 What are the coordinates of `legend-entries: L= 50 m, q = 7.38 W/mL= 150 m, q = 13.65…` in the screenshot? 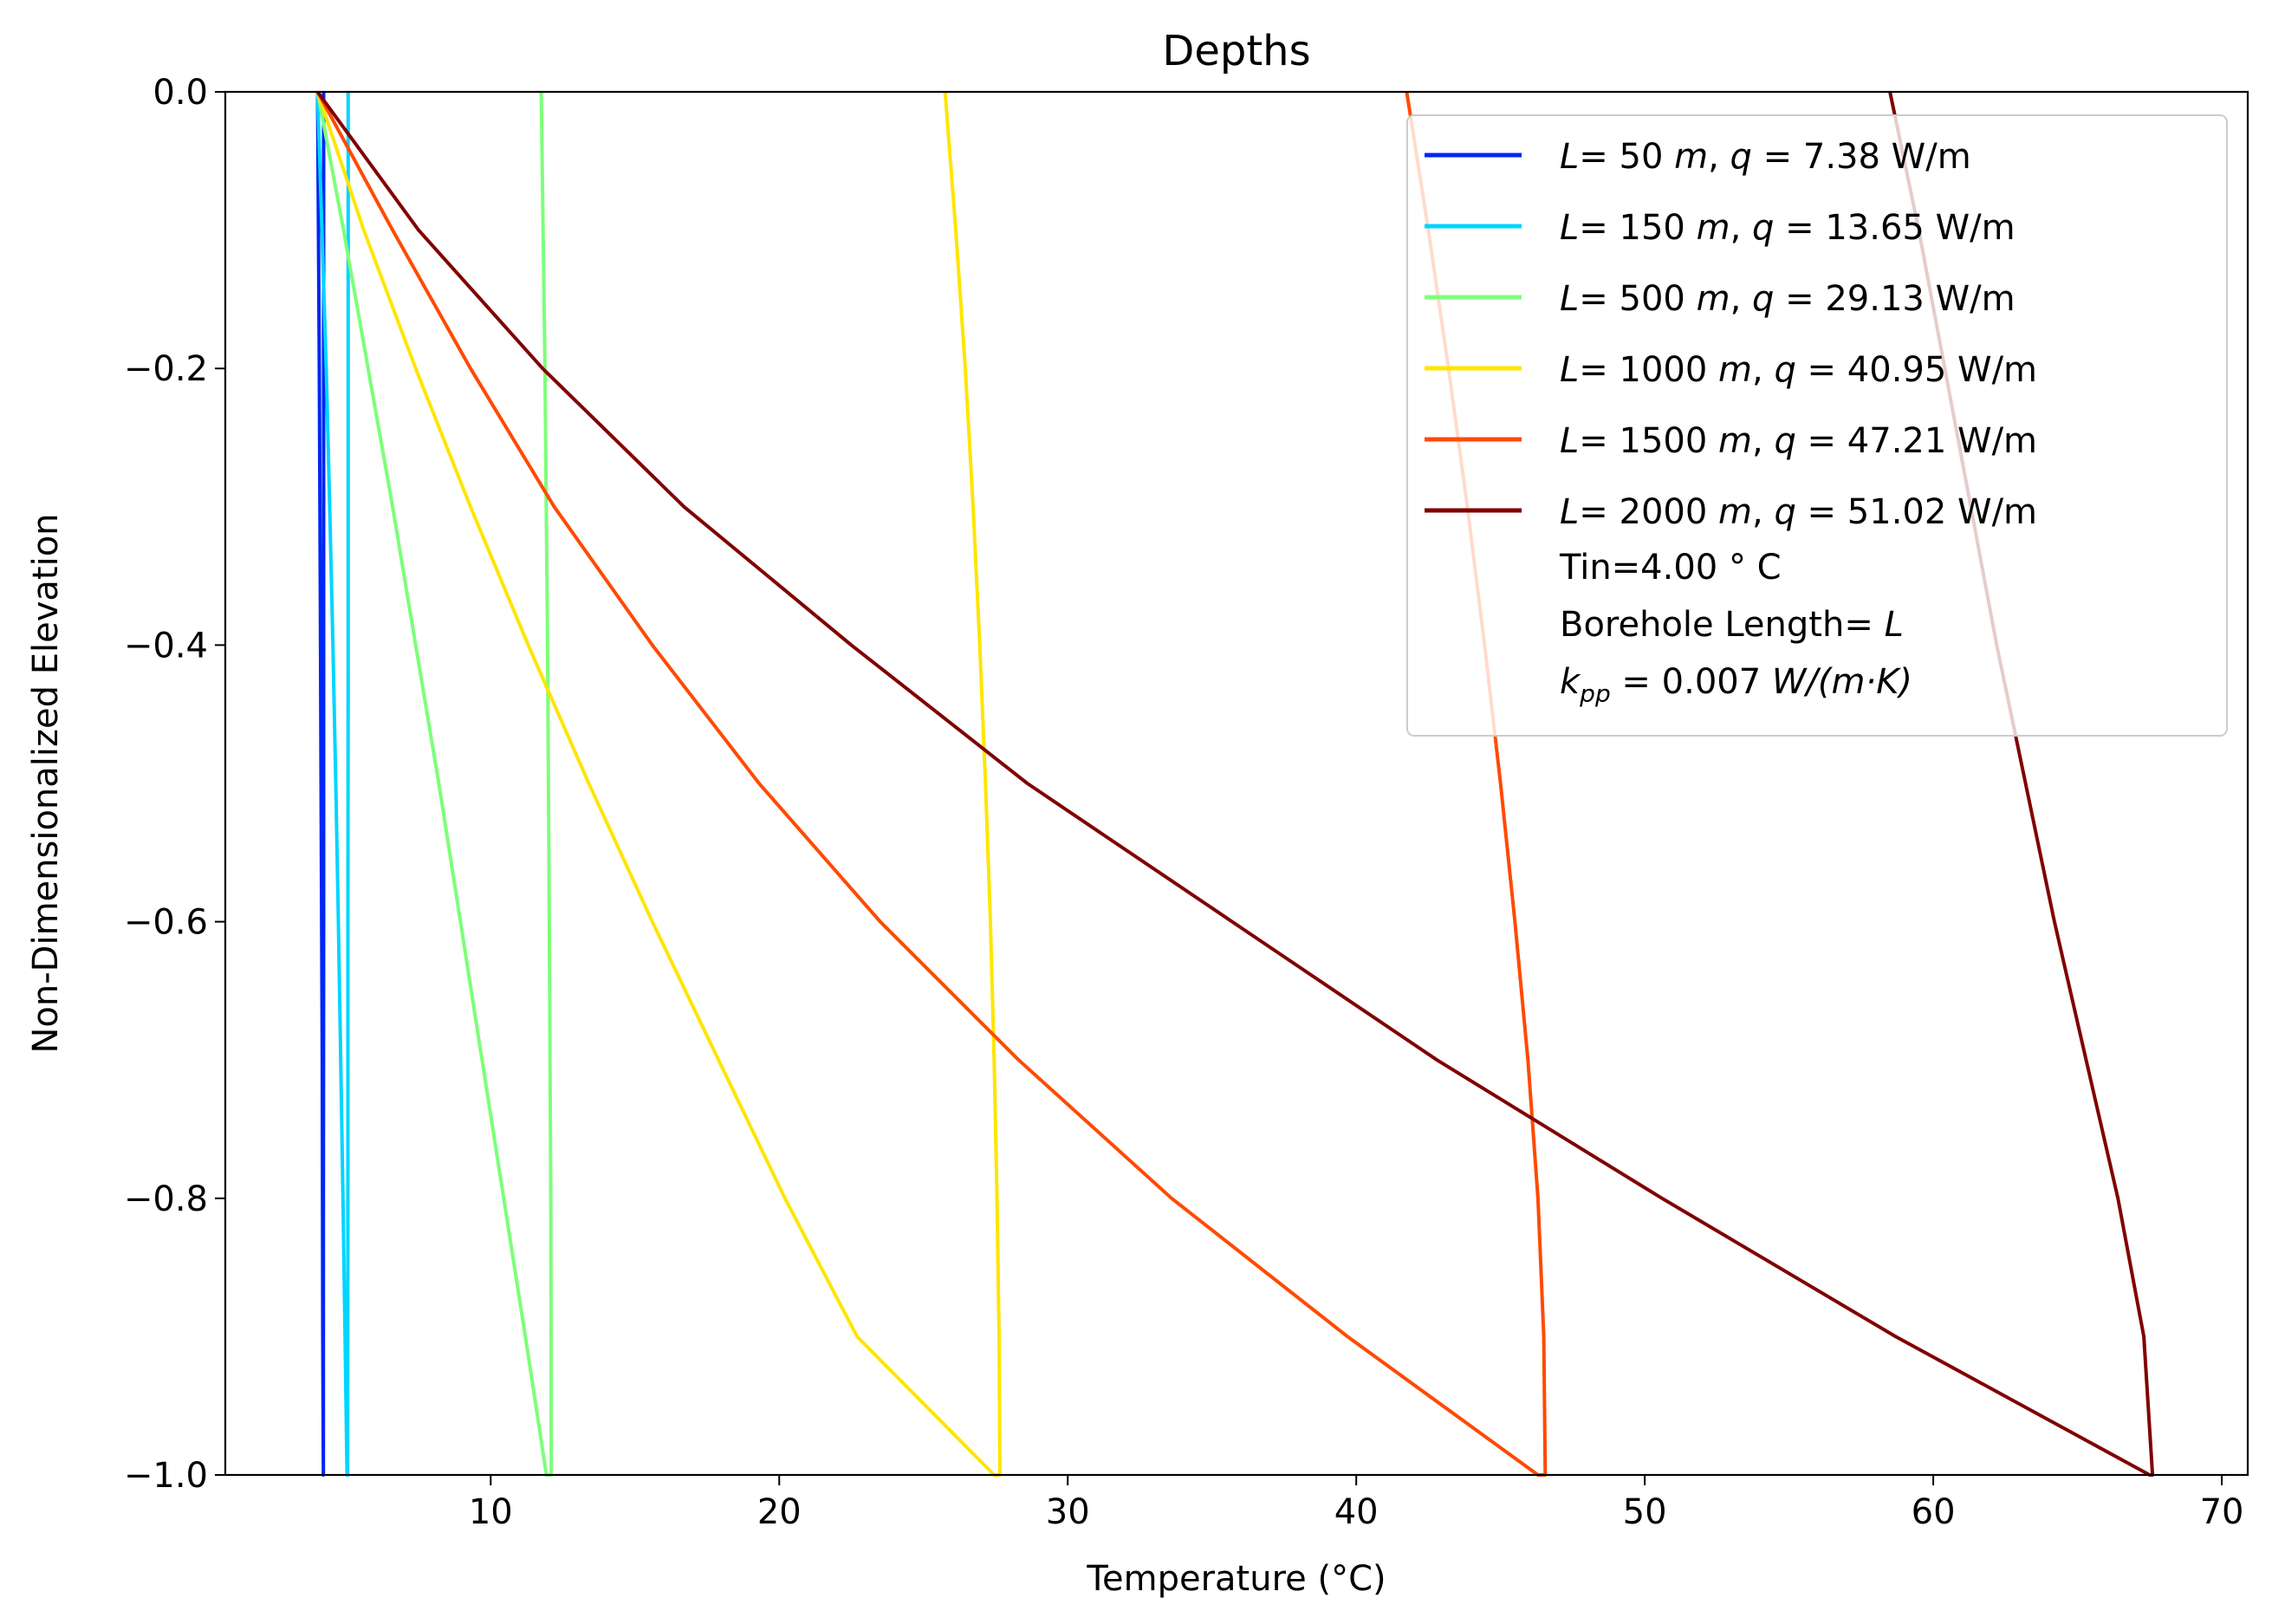 It's located at (1731, 334).